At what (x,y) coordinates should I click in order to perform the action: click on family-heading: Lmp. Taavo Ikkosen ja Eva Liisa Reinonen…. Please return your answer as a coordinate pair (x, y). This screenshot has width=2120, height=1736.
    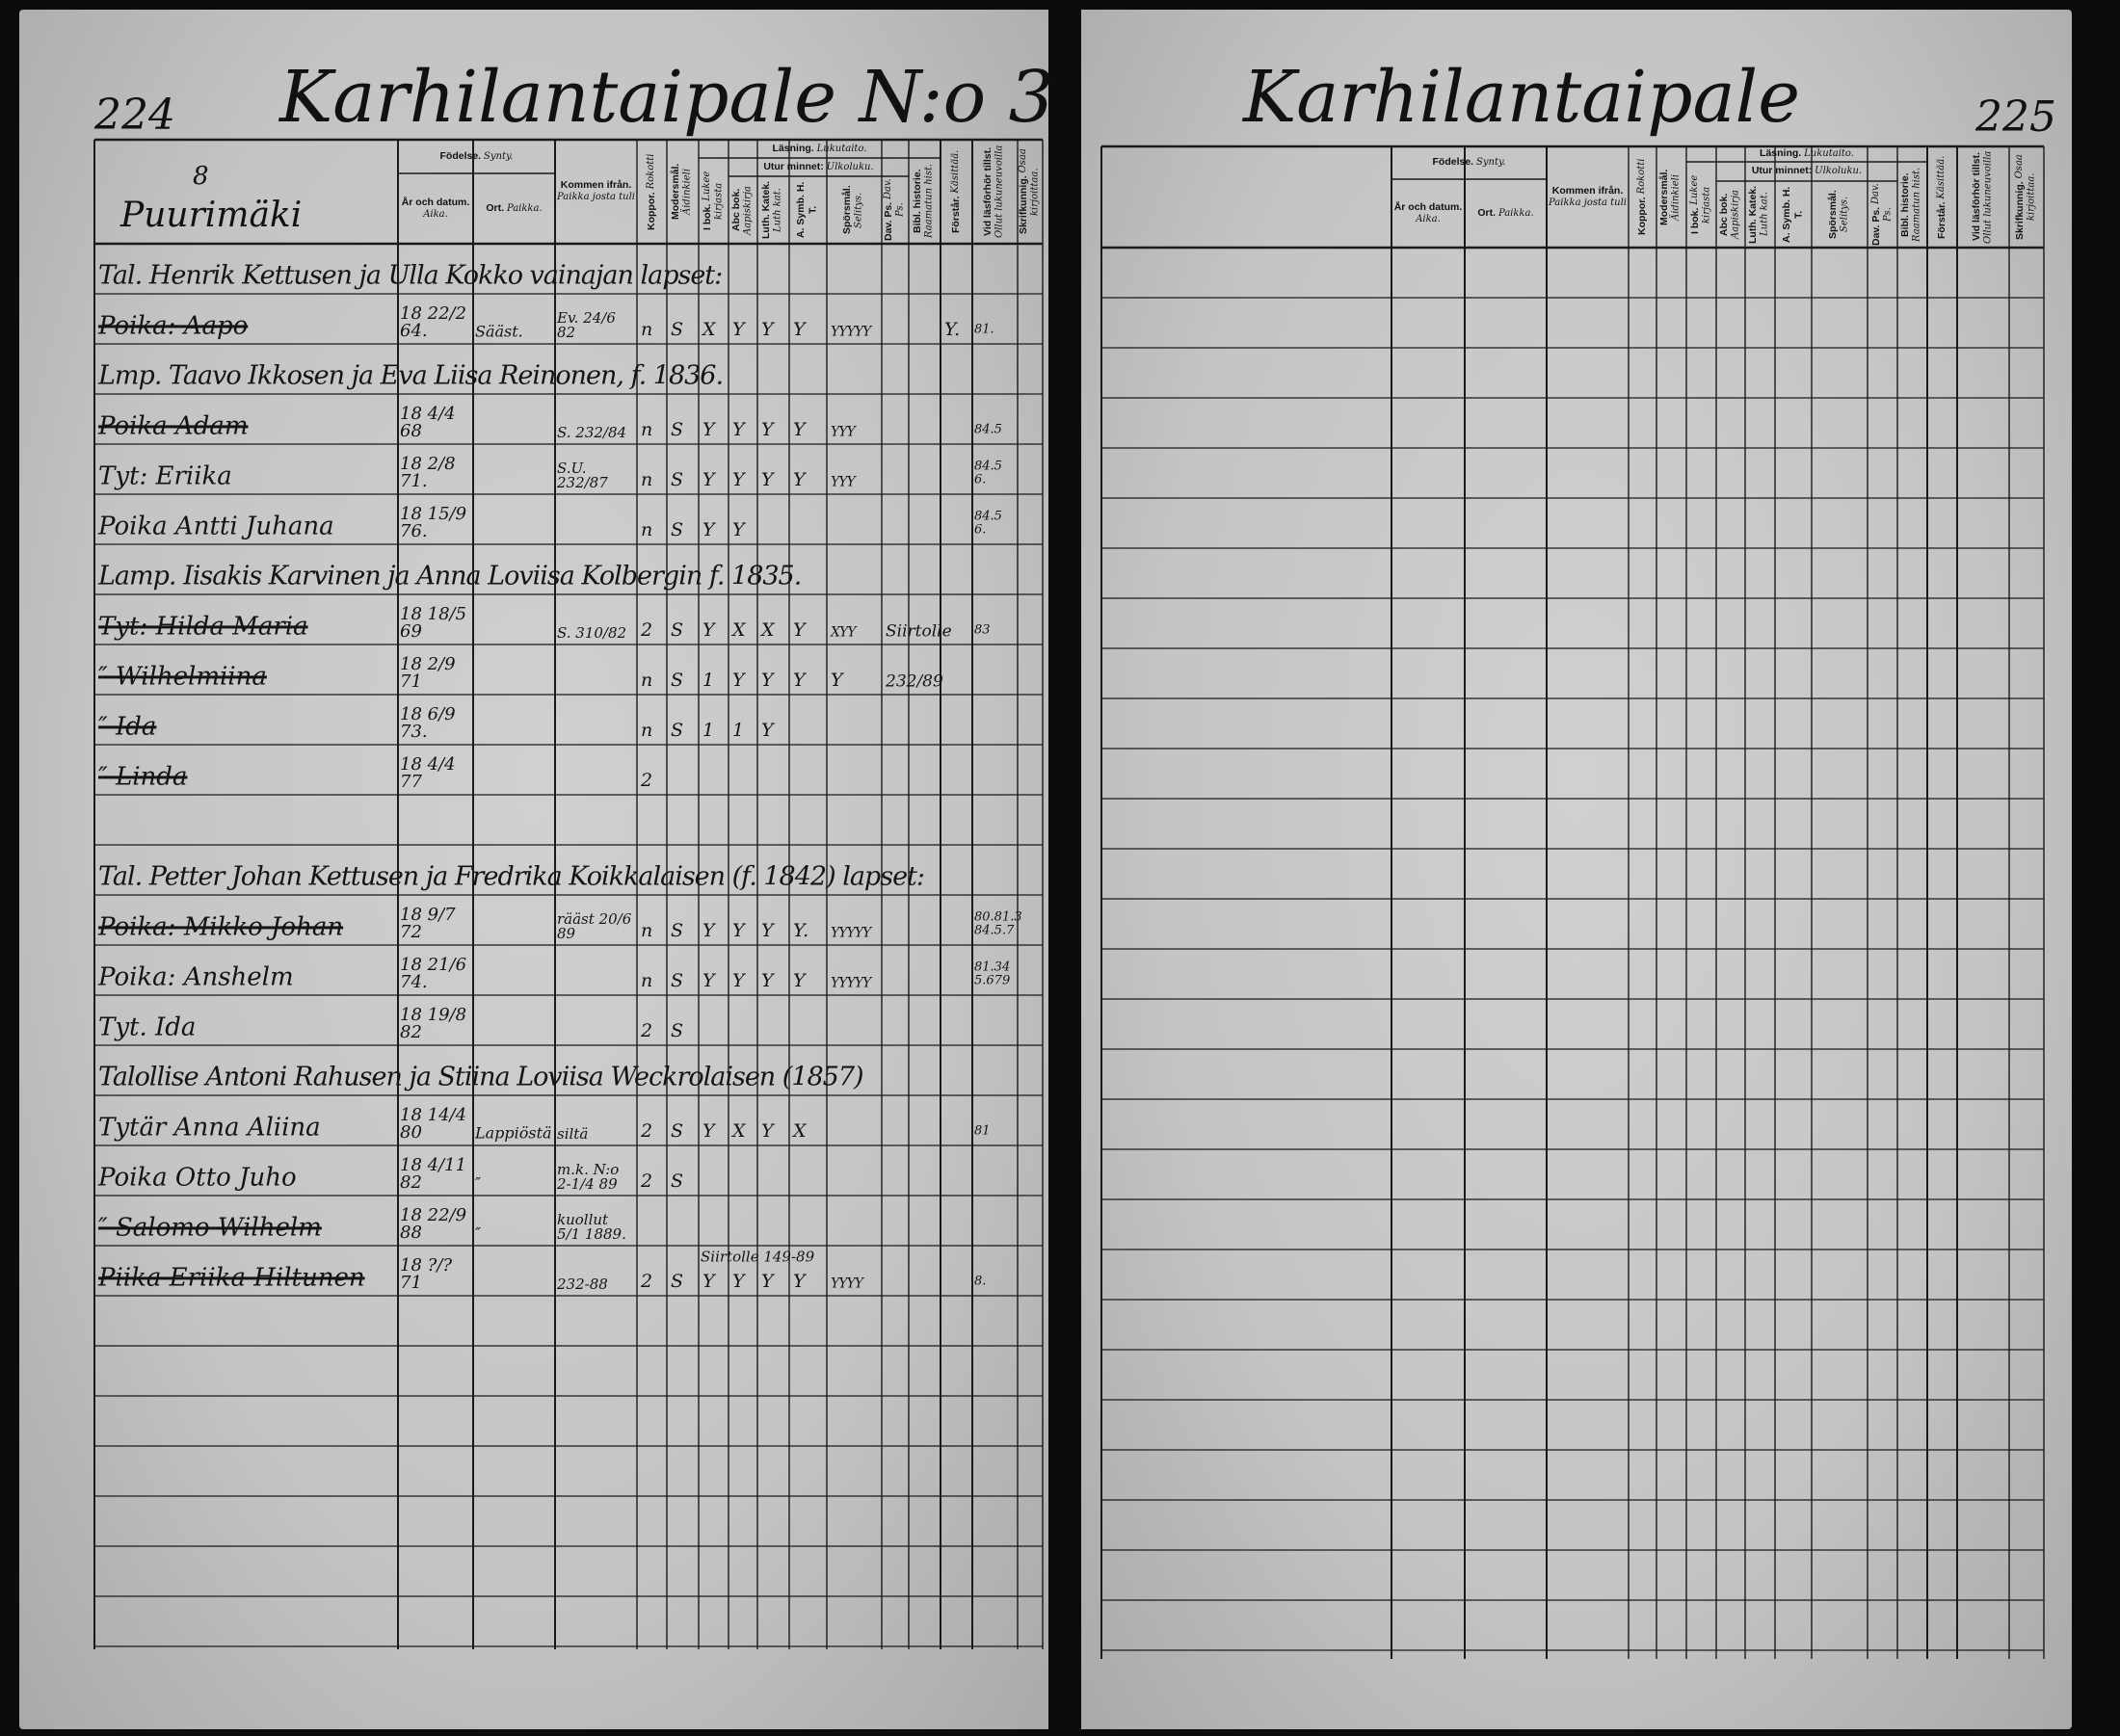
    Looking at the image, I should click on (411, 375).